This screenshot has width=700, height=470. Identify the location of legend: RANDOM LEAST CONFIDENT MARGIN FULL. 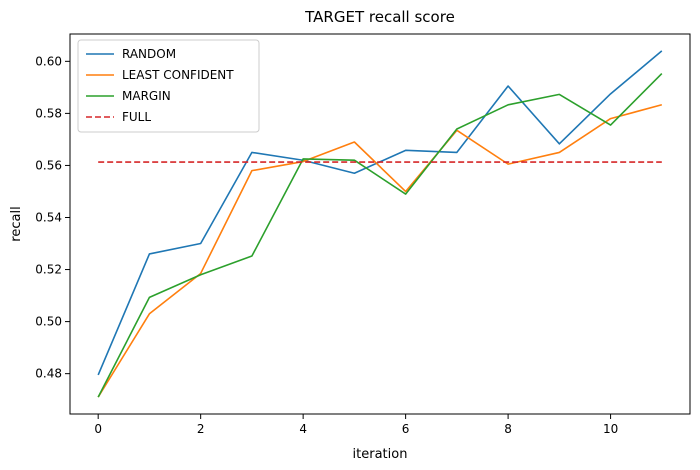
(168, 86).